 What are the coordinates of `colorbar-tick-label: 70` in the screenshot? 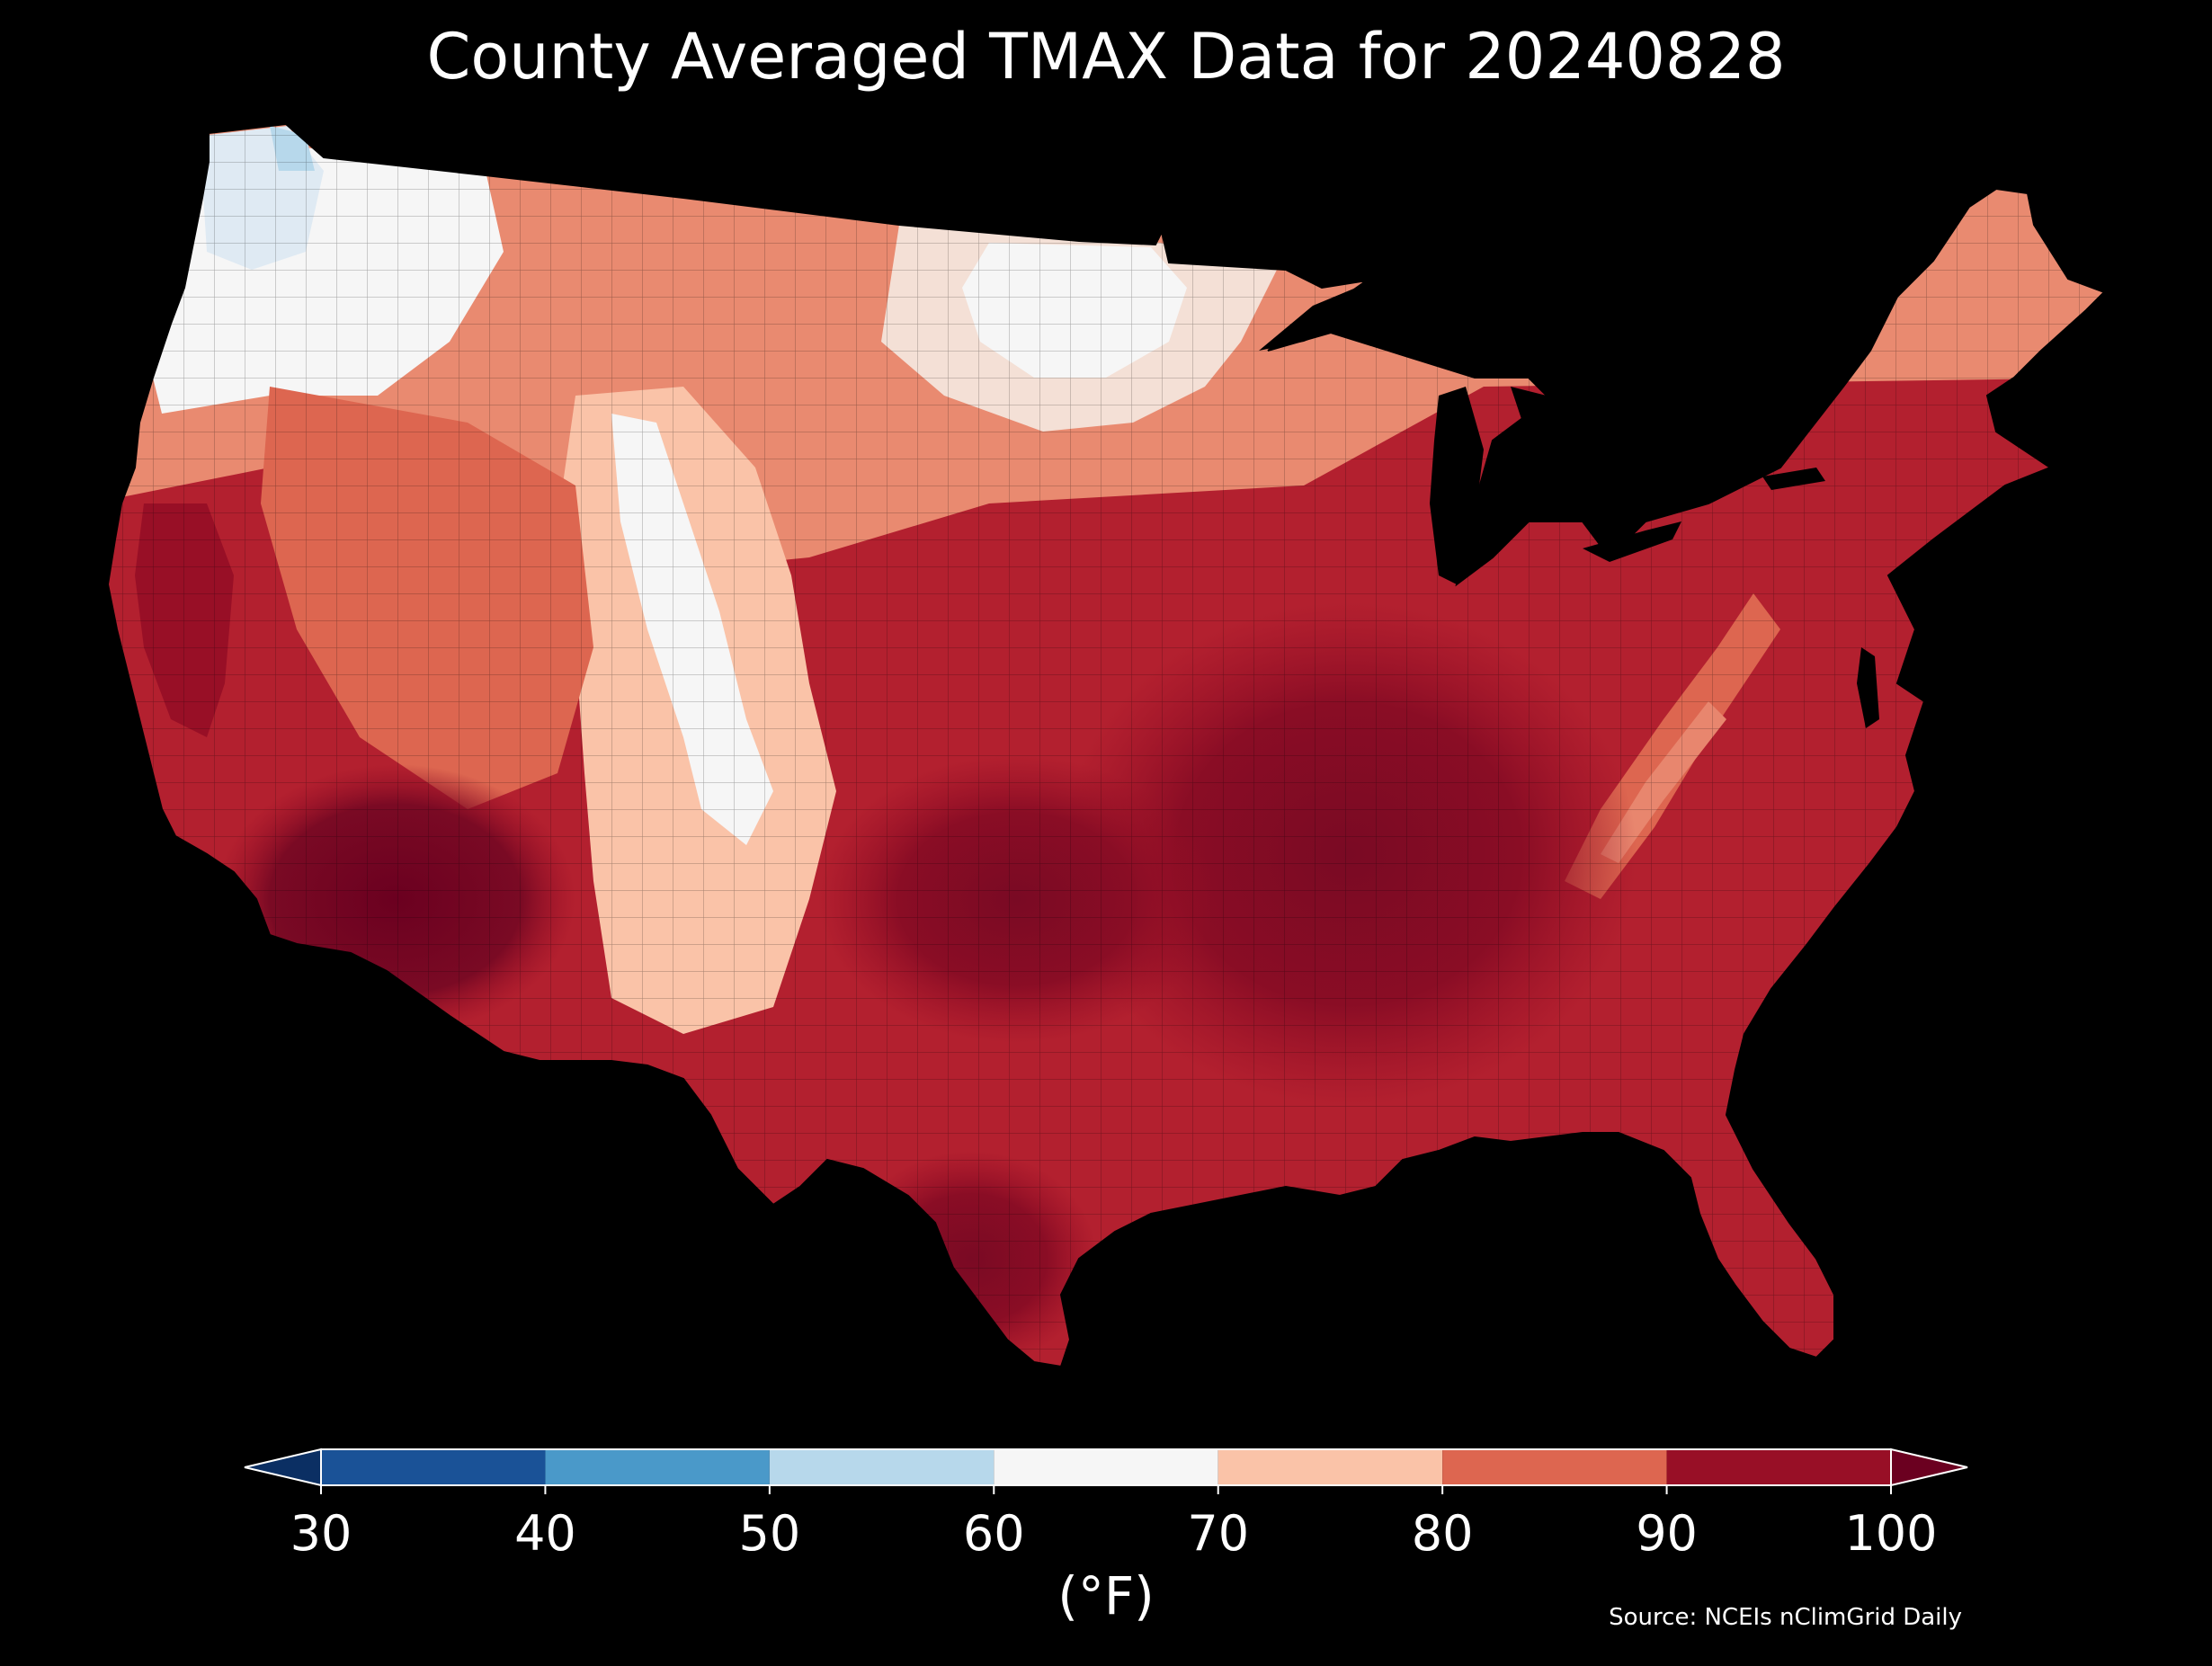 It's located at (1218, 1533).